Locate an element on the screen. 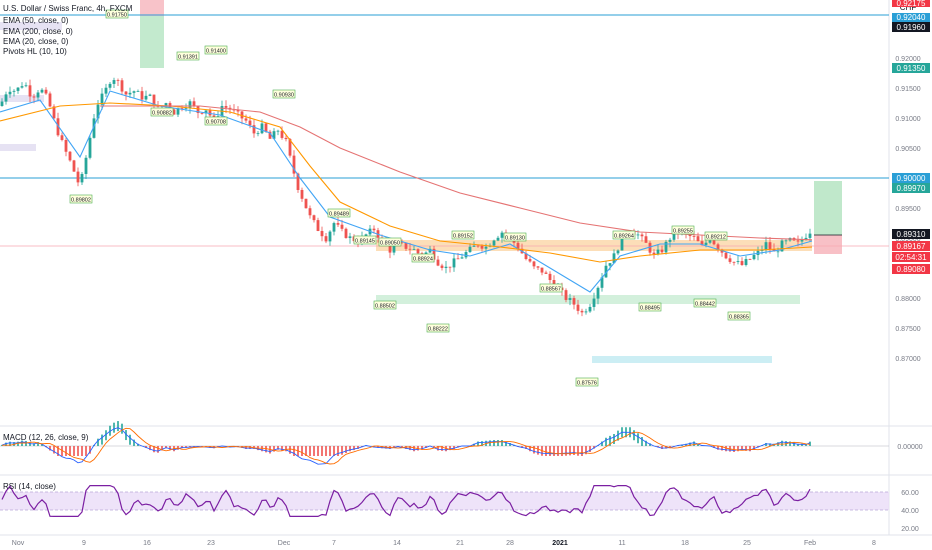 The image size is (932, 550). pivots-legend: Pivots HL (10, 10) is located at coordinates (35, 51).